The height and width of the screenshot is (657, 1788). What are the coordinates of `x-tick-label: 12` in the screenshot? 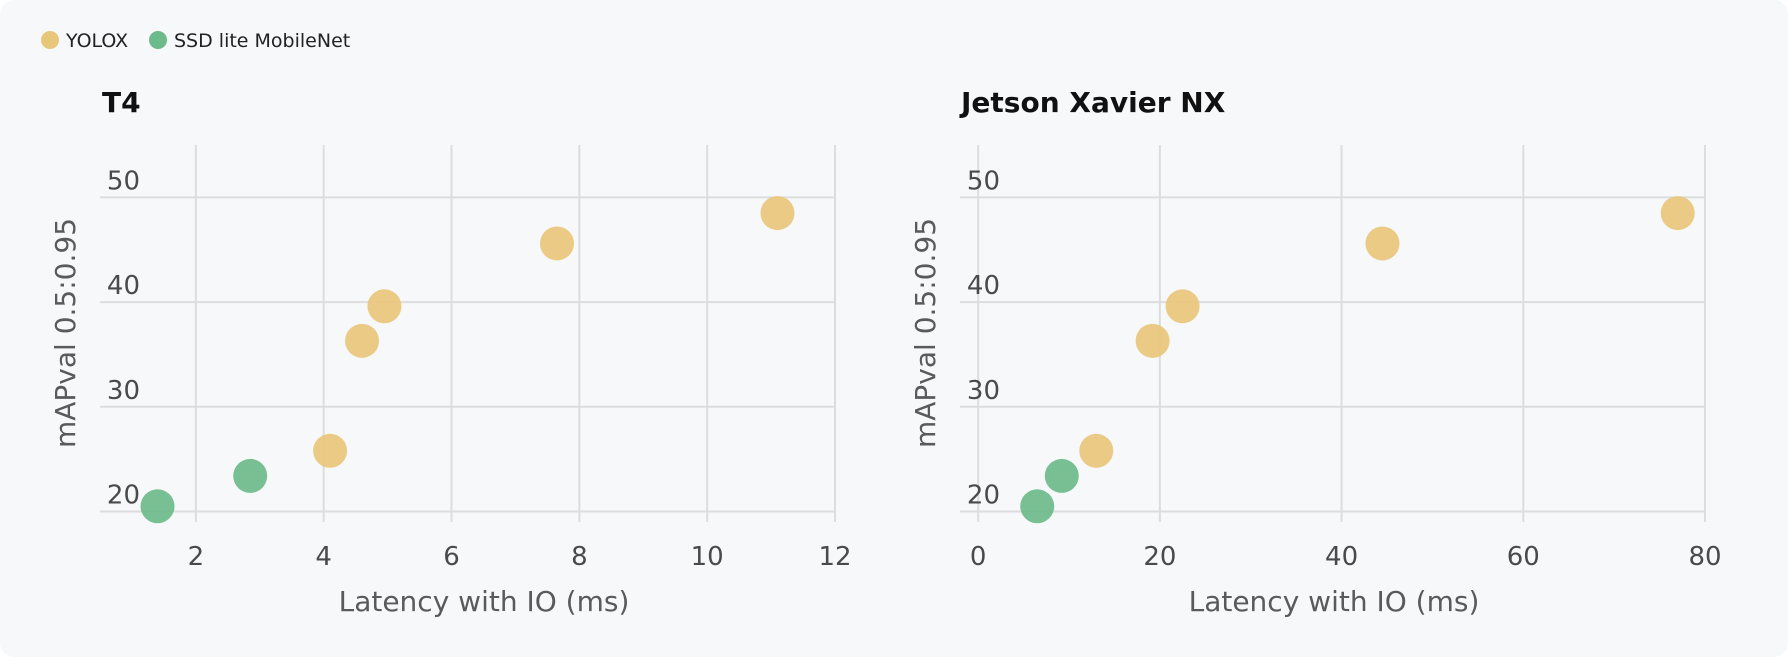 It's located at (834, 557).